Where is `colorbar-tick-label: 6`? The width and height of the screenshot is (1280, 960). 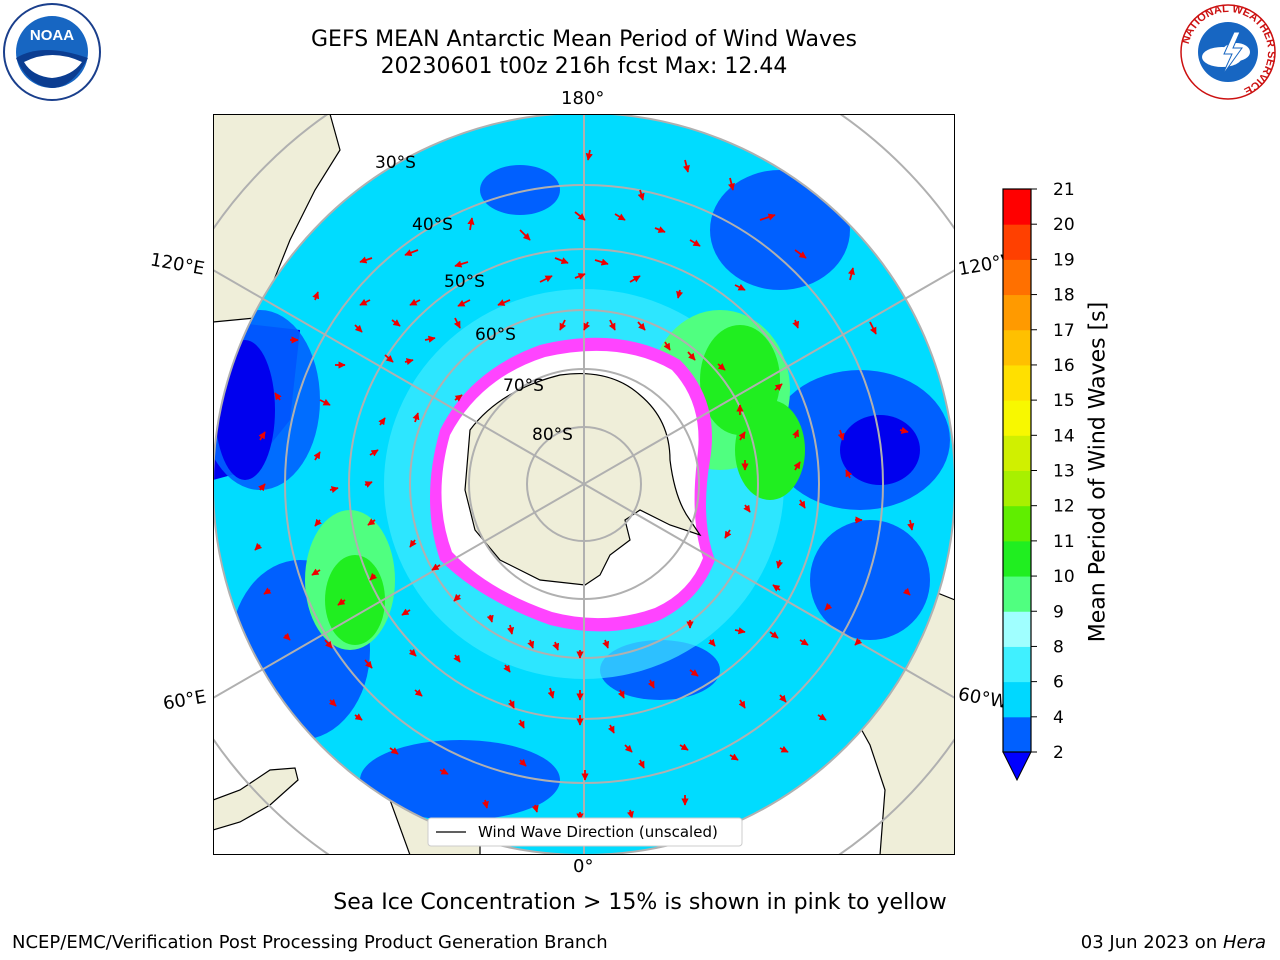 colorbar-tick-label: 6 is located at coordinates (1058, 683).